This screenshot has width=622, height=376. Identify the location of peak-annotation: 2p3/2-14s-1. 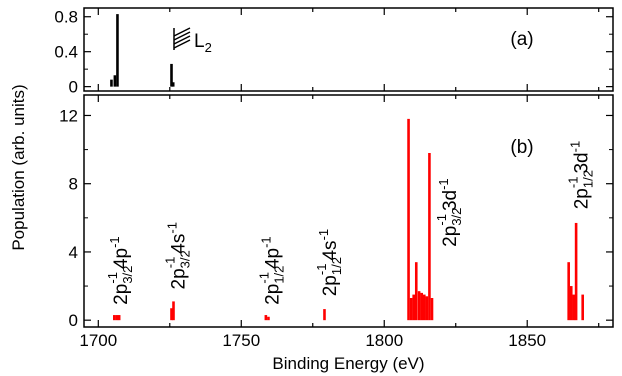
(177, 255).